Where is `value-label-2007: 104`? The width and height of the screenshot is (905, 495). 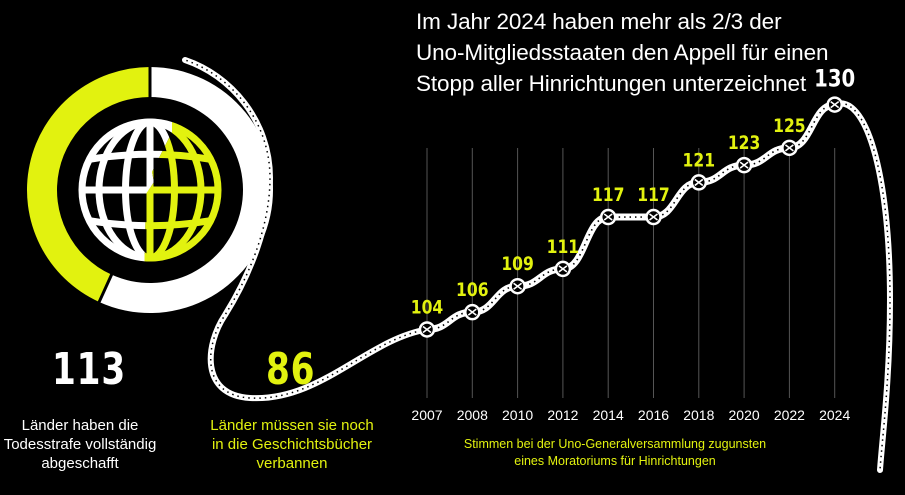
value-label-2007: 104 is located at coordinates (427, 308).